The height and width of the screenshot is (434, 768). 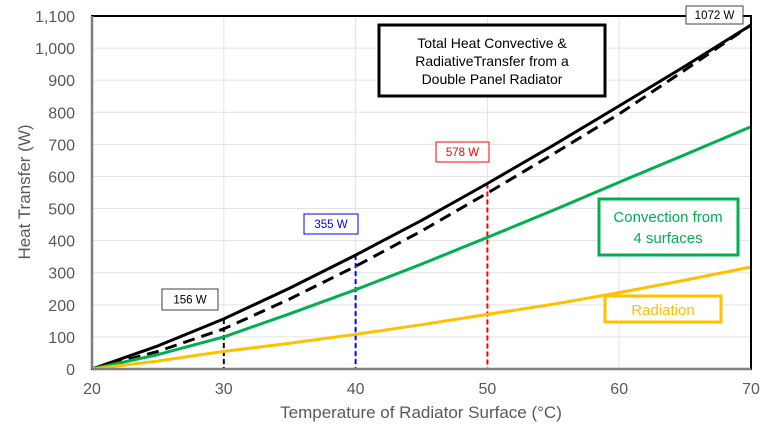 I want to click on annotation-label: 156 W, so click(x=189, y=301).